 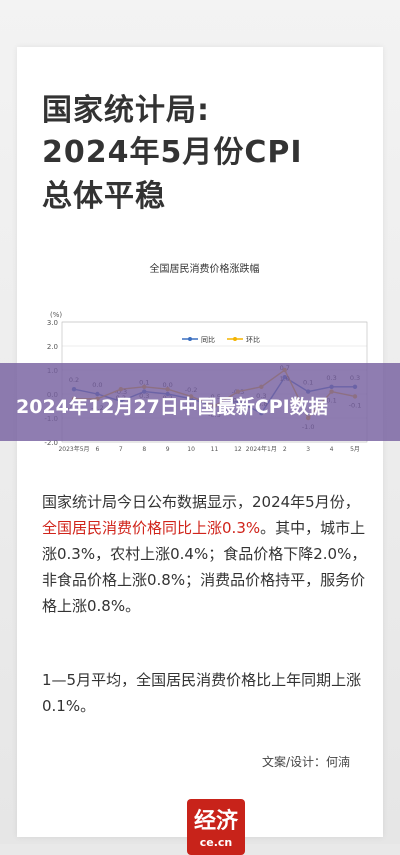 I want to click on x-tick-label: 3, so click(x=308, y=449).